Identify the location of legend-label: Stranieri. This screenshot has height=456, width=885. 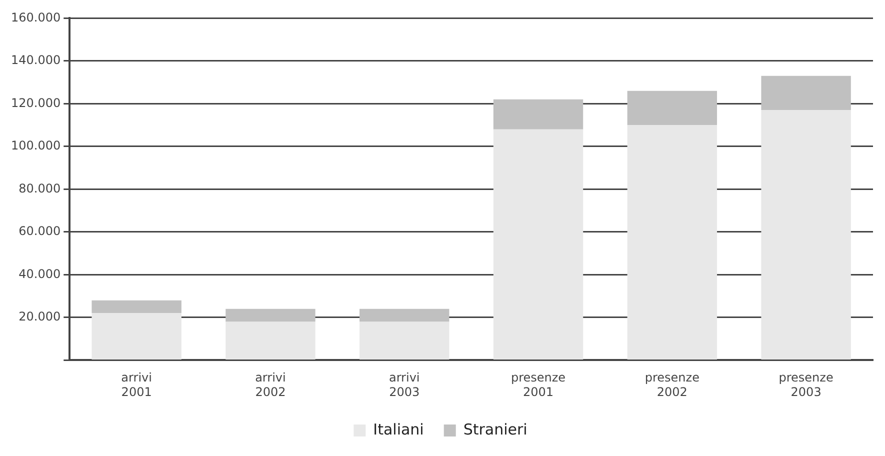
(495, 429).